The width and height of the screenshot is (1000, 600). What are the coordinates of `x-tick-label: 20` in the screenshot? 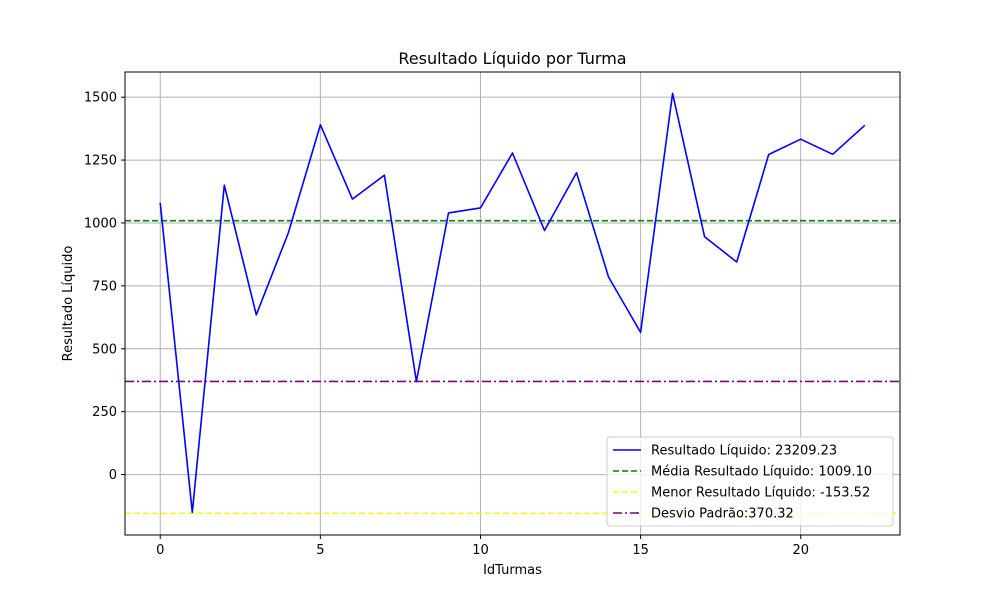 It's located at (800, 550).